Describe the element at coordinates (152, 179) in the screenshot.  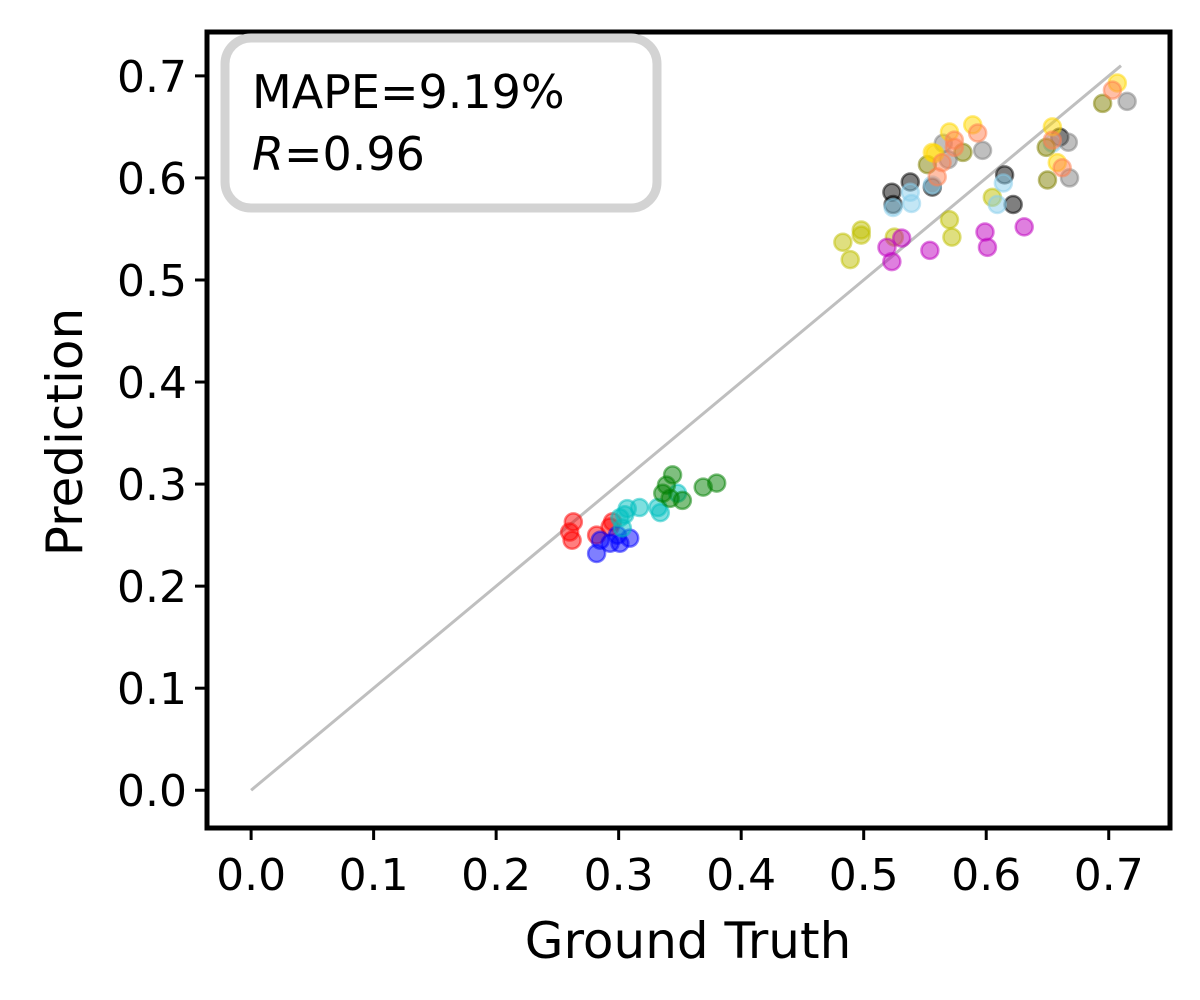
I see `y-tick-label: 0.6` at that location.